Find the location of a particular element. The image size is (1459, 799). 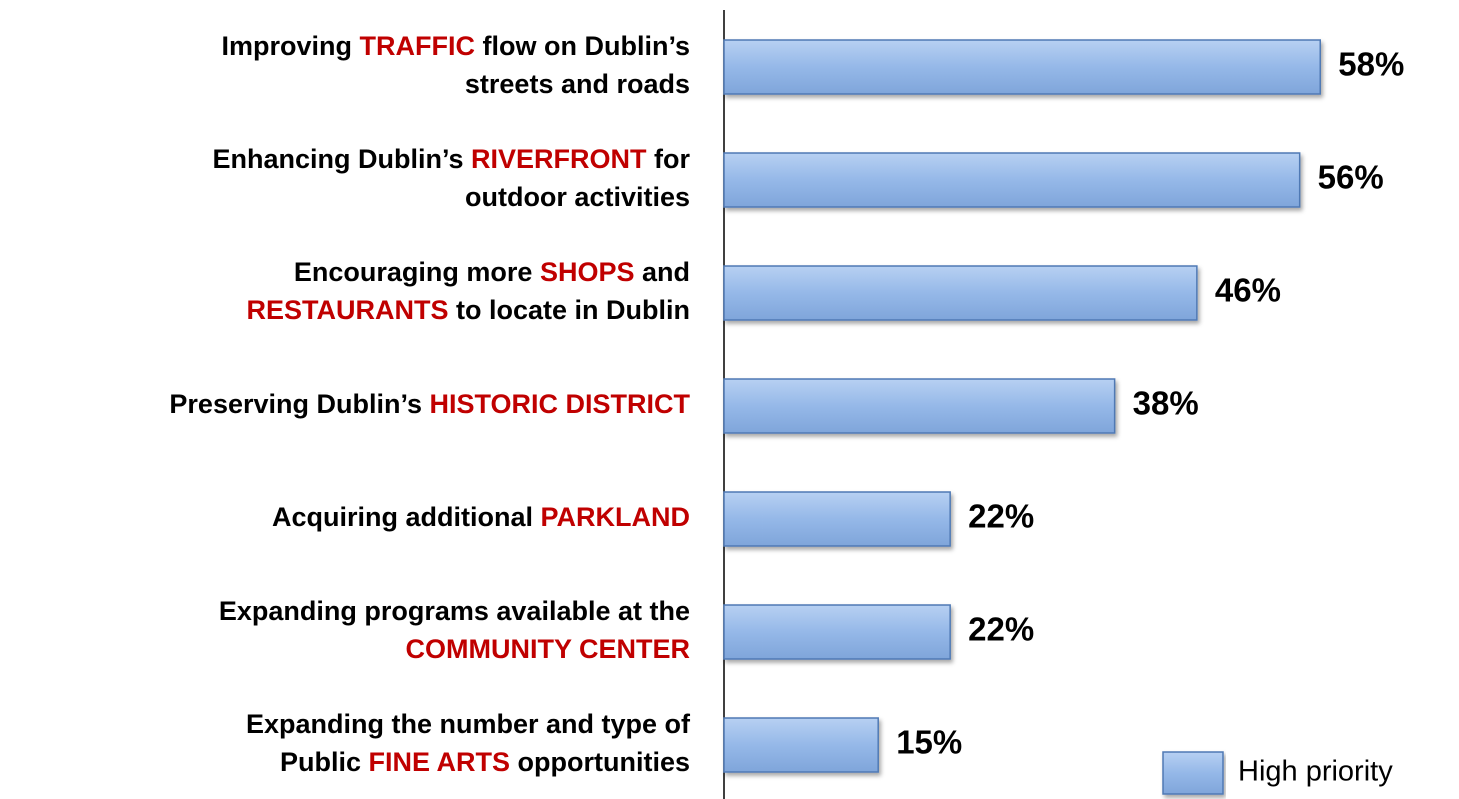

category-label: RESTAURANTS to locate in Dublin is located at coordinates (469, 310).